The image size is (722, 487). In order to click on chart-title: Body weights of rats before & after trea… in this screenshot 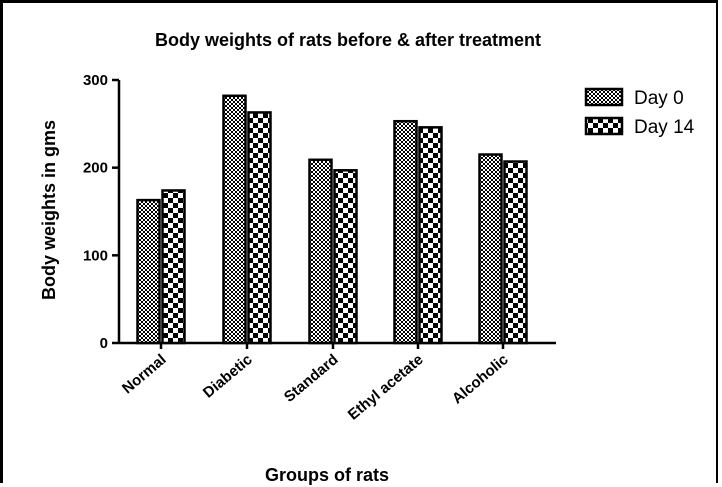, I will do `click(348, 40)`.